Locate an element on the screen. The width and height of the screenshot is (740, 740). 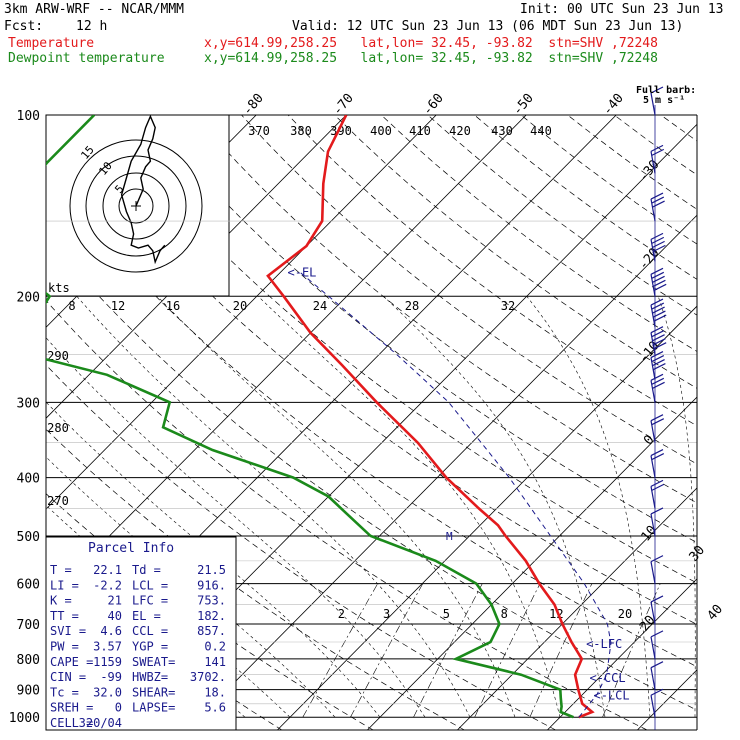
hodograph-trace is located at coordinates (143, 189).